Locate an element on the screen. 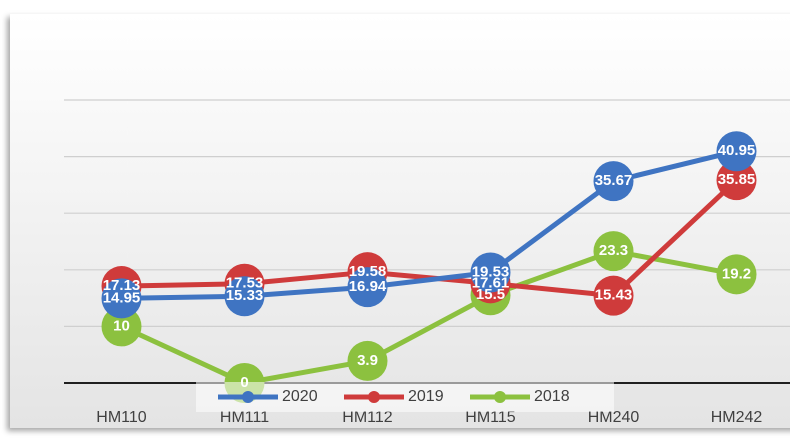  x-tick-label: HM111 is located at coordinates (244, 417).